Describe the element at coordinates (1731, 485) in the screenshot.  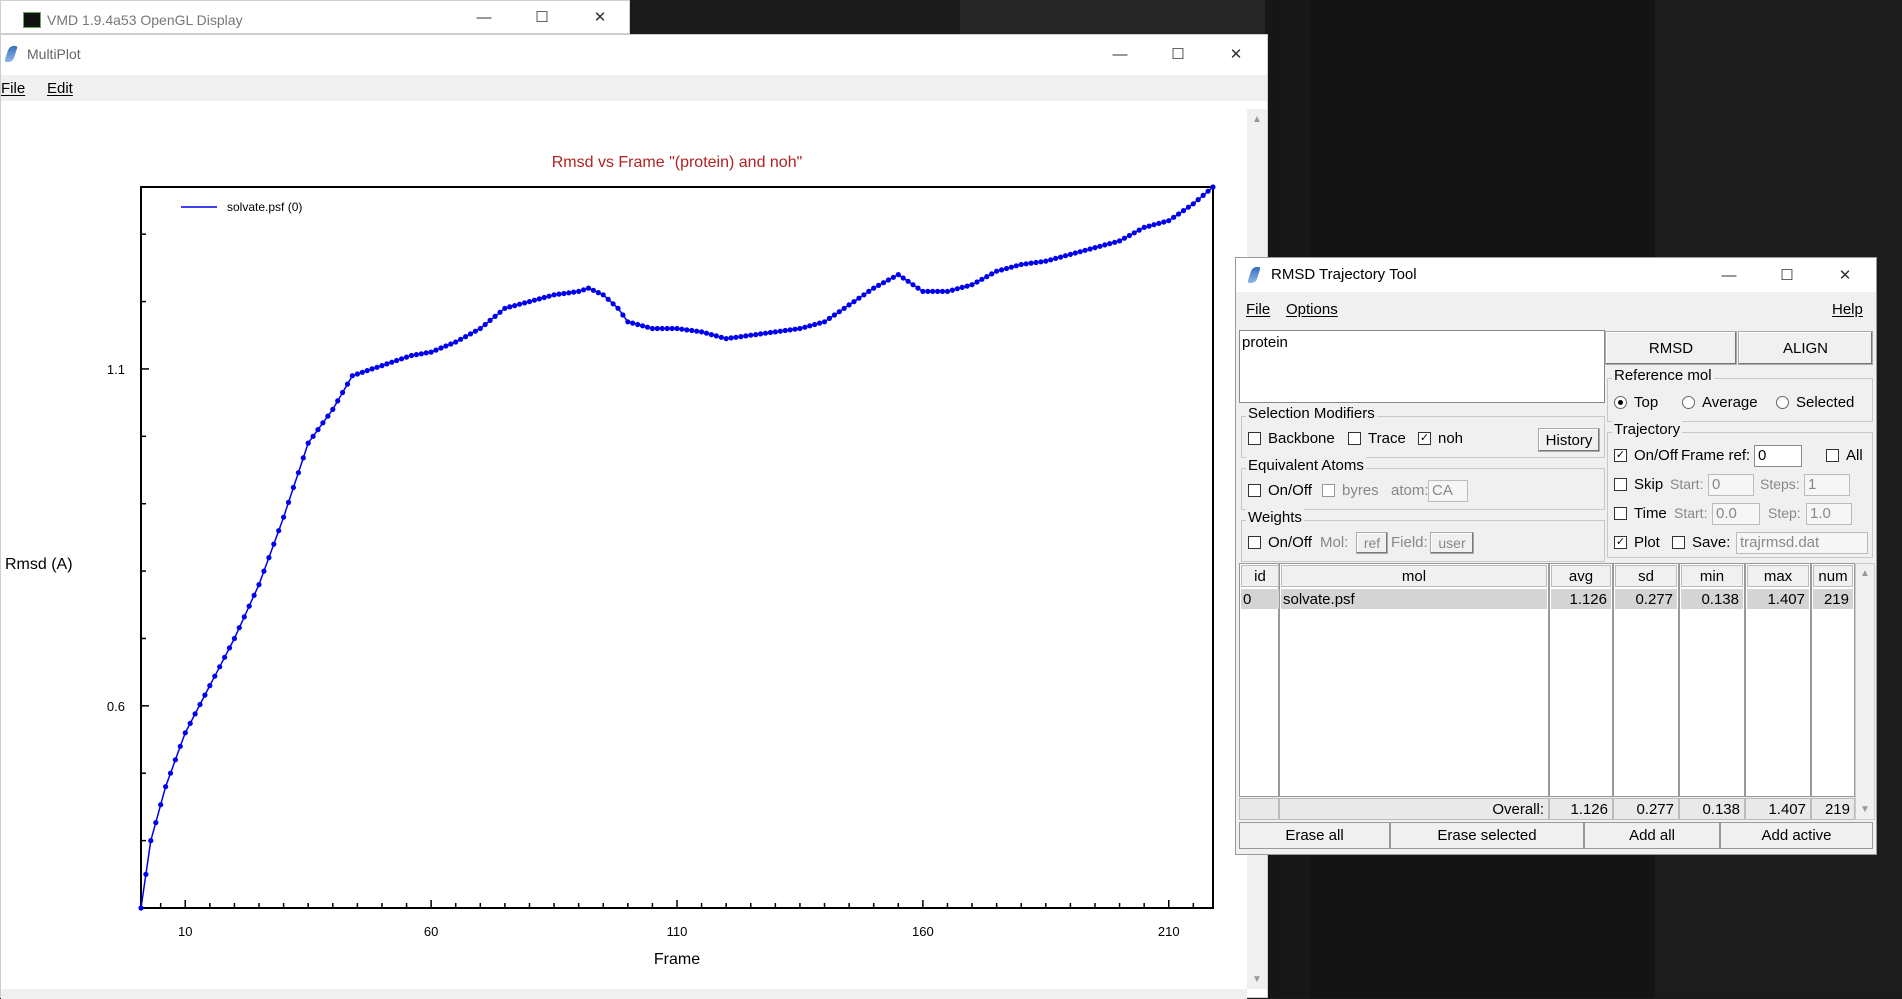
I see `skip-start-entry: 0` at that location.